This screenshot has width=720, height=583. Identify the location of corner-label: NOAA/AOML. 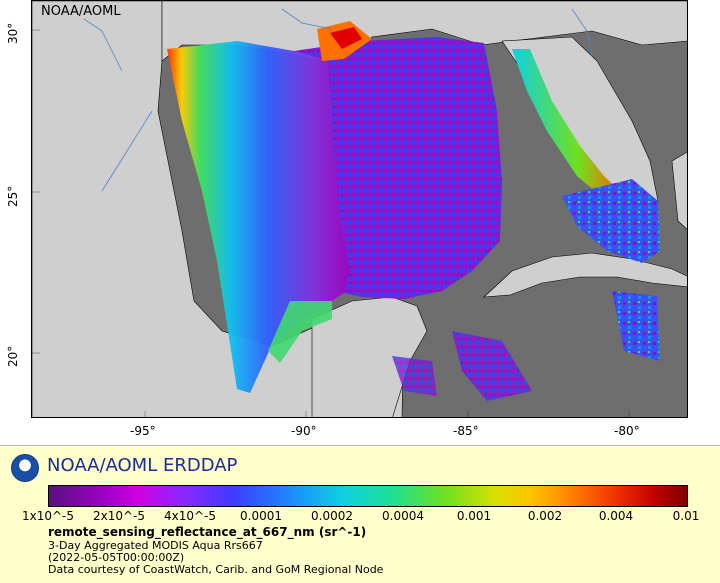
(81, 11).